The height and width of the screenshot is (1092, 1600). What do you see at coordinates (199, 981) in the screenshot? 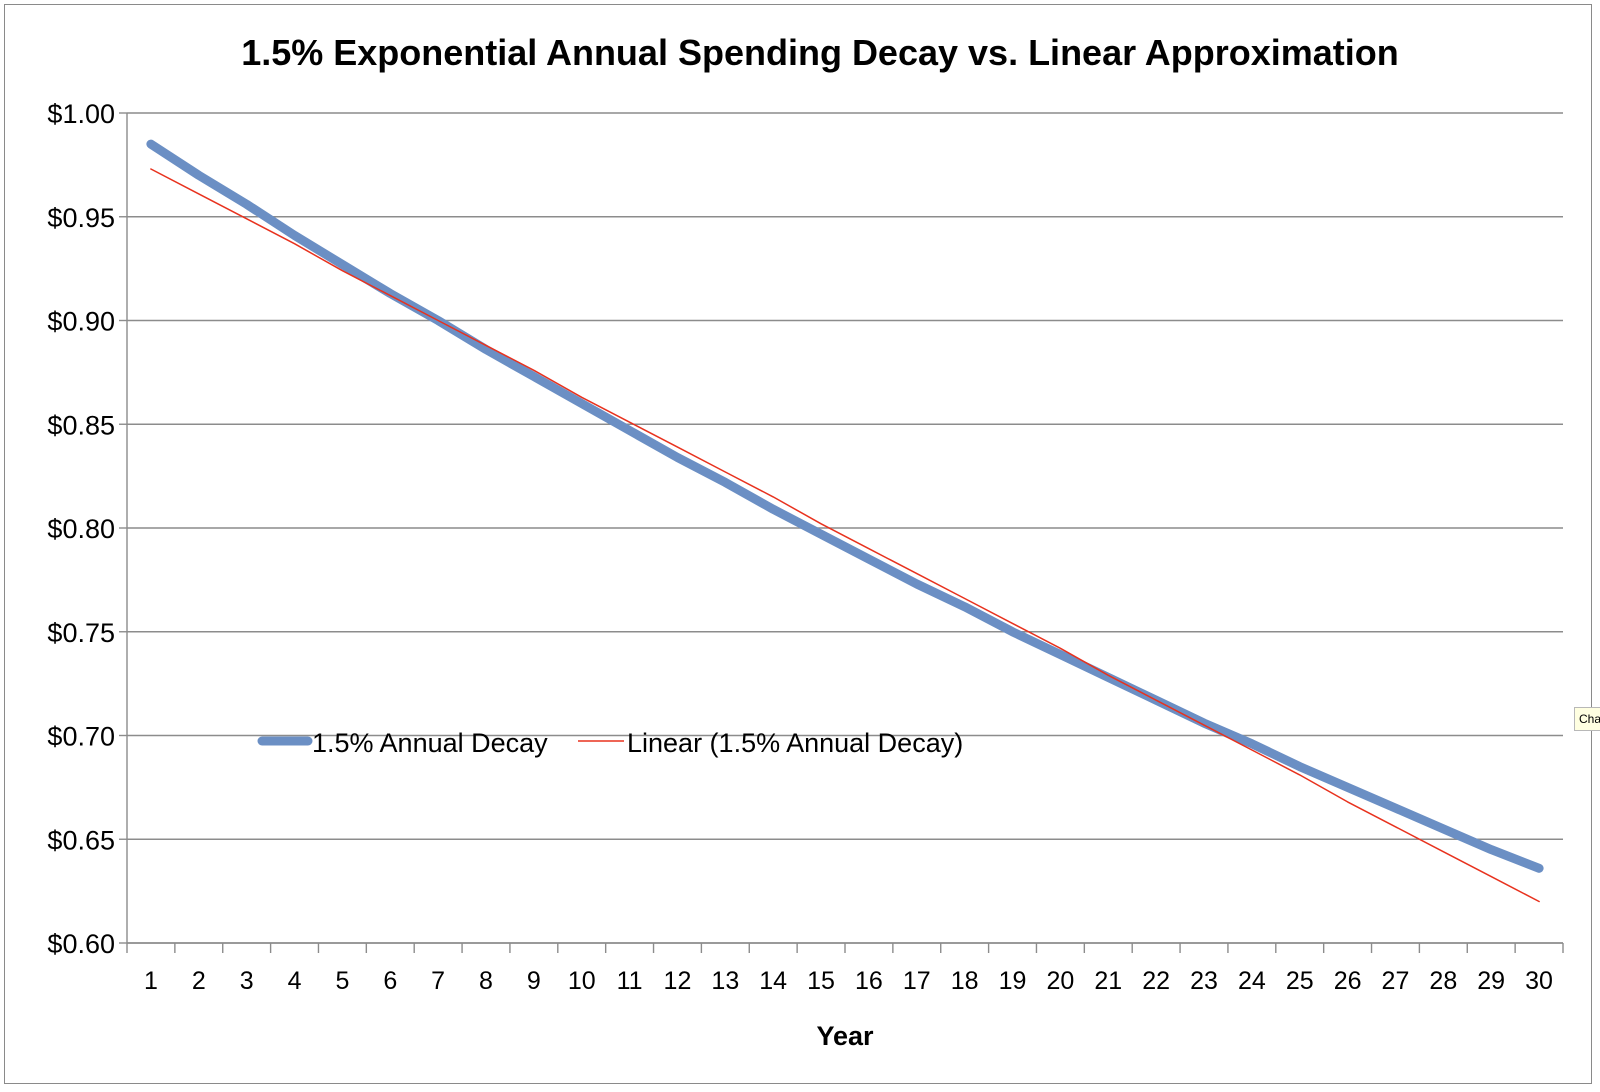
I see `x-tick-label: 2` at bounding box center [199, 981].